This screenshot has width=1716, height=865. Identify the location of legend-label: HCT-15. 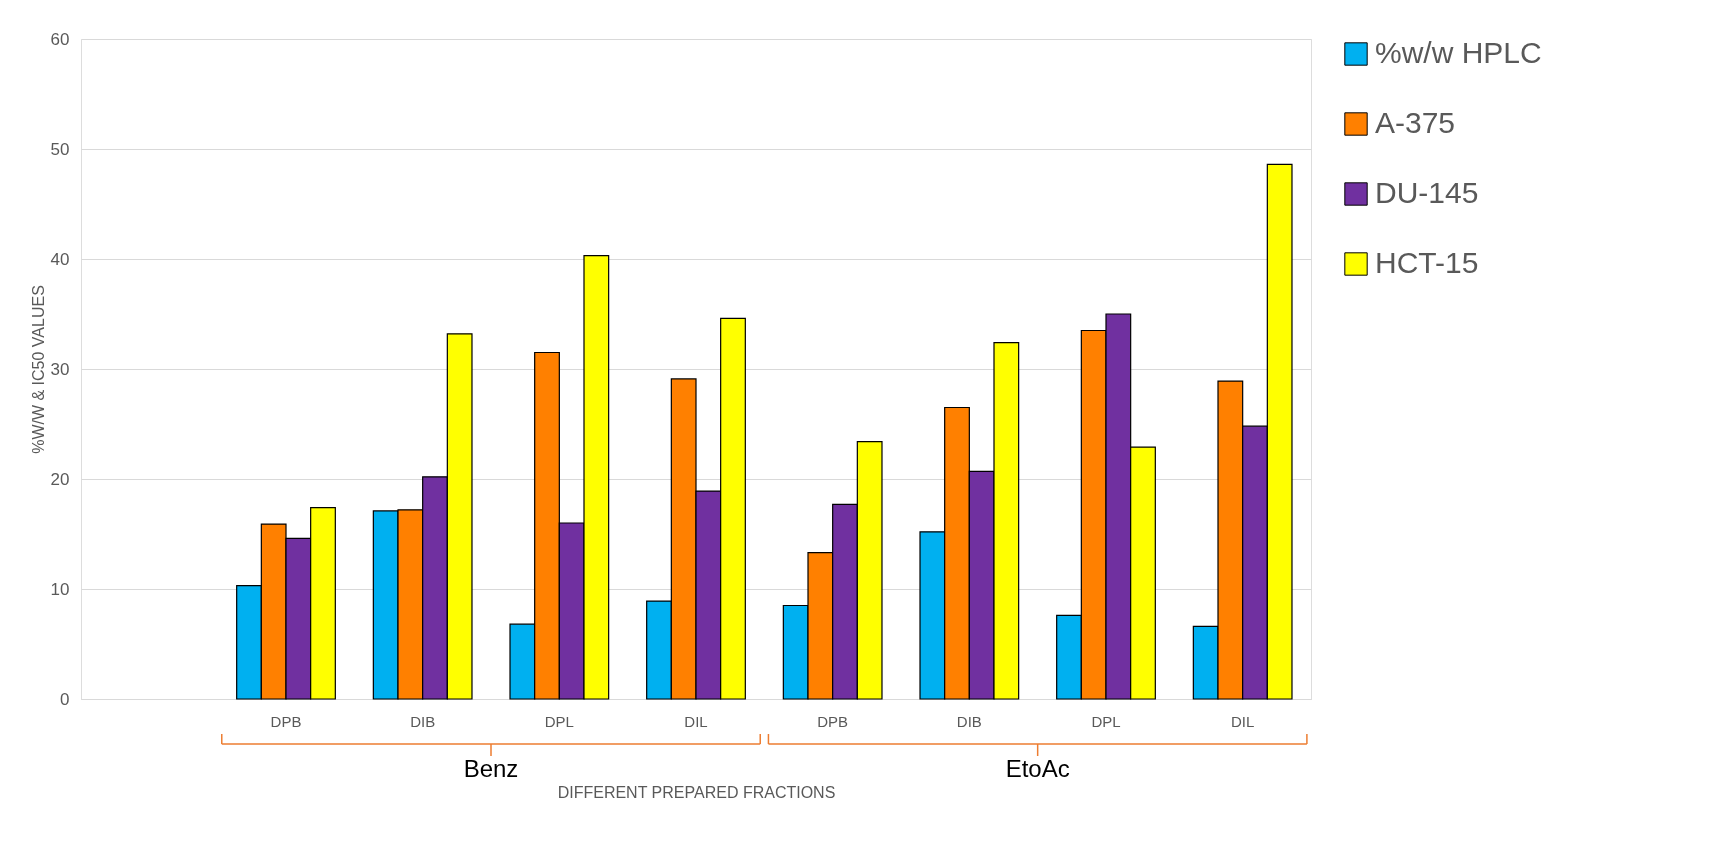
(1427, 262).